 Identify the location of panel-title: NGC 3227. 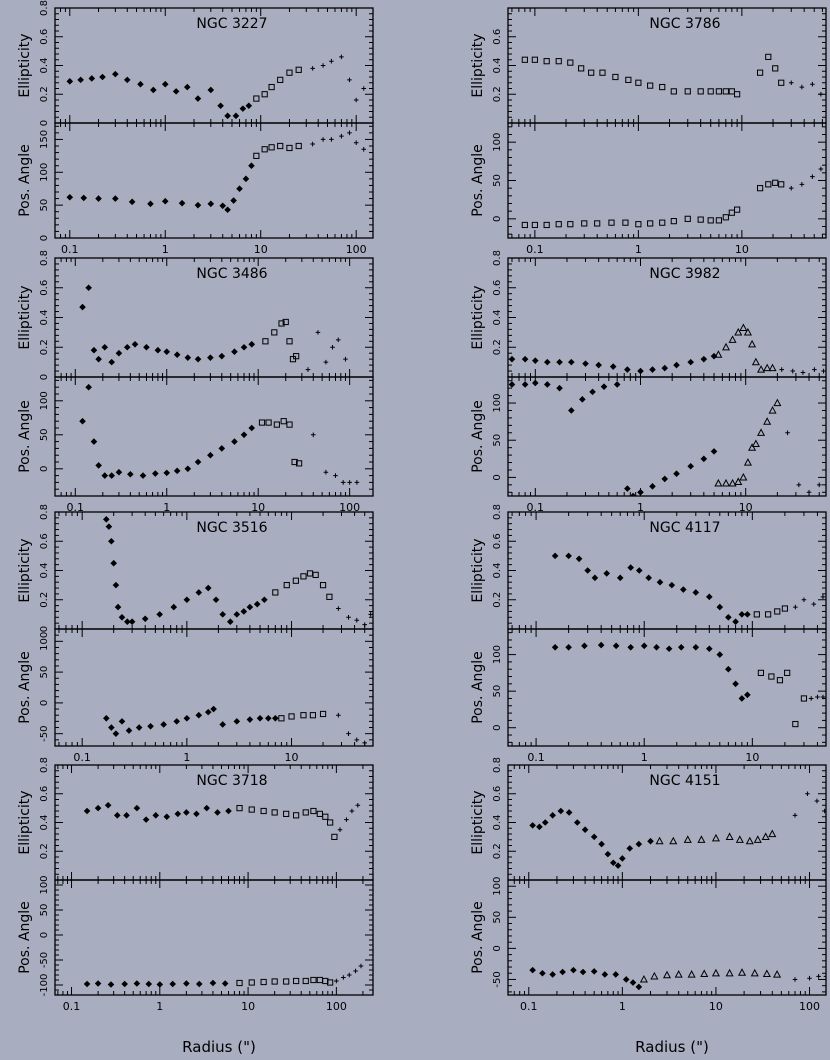
(231, 24).